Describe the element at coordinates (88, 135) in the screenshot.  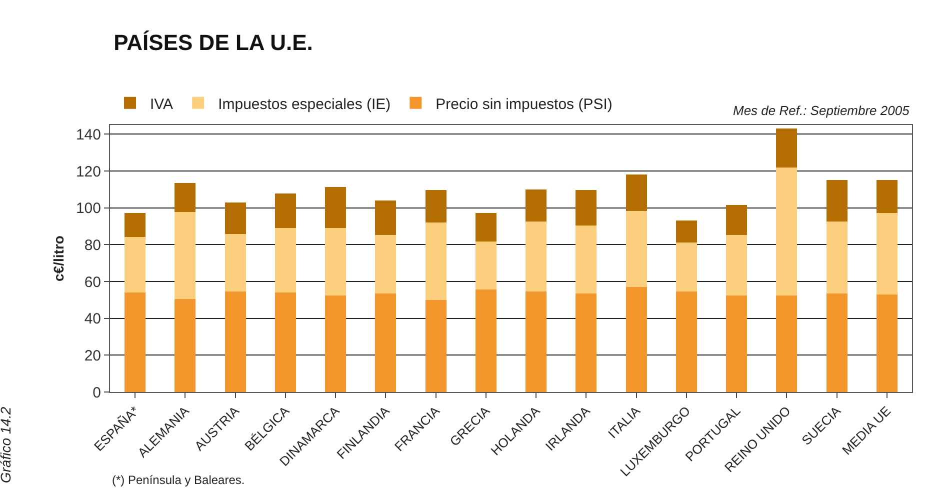
I see `y-tick-label: 140` at that location.